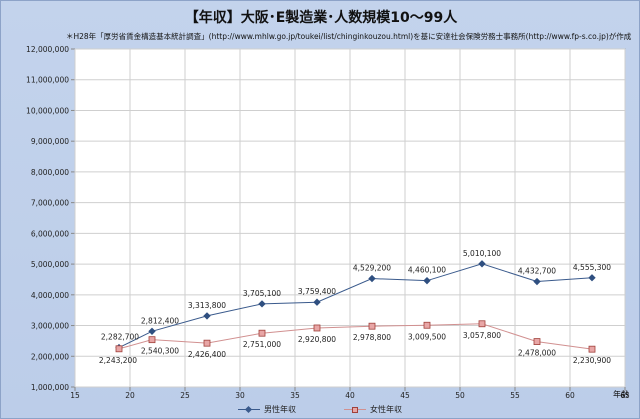 This screenshot has height=419, width=640. I want to click on female-data-label: 2,920,800, so click(317, 339).